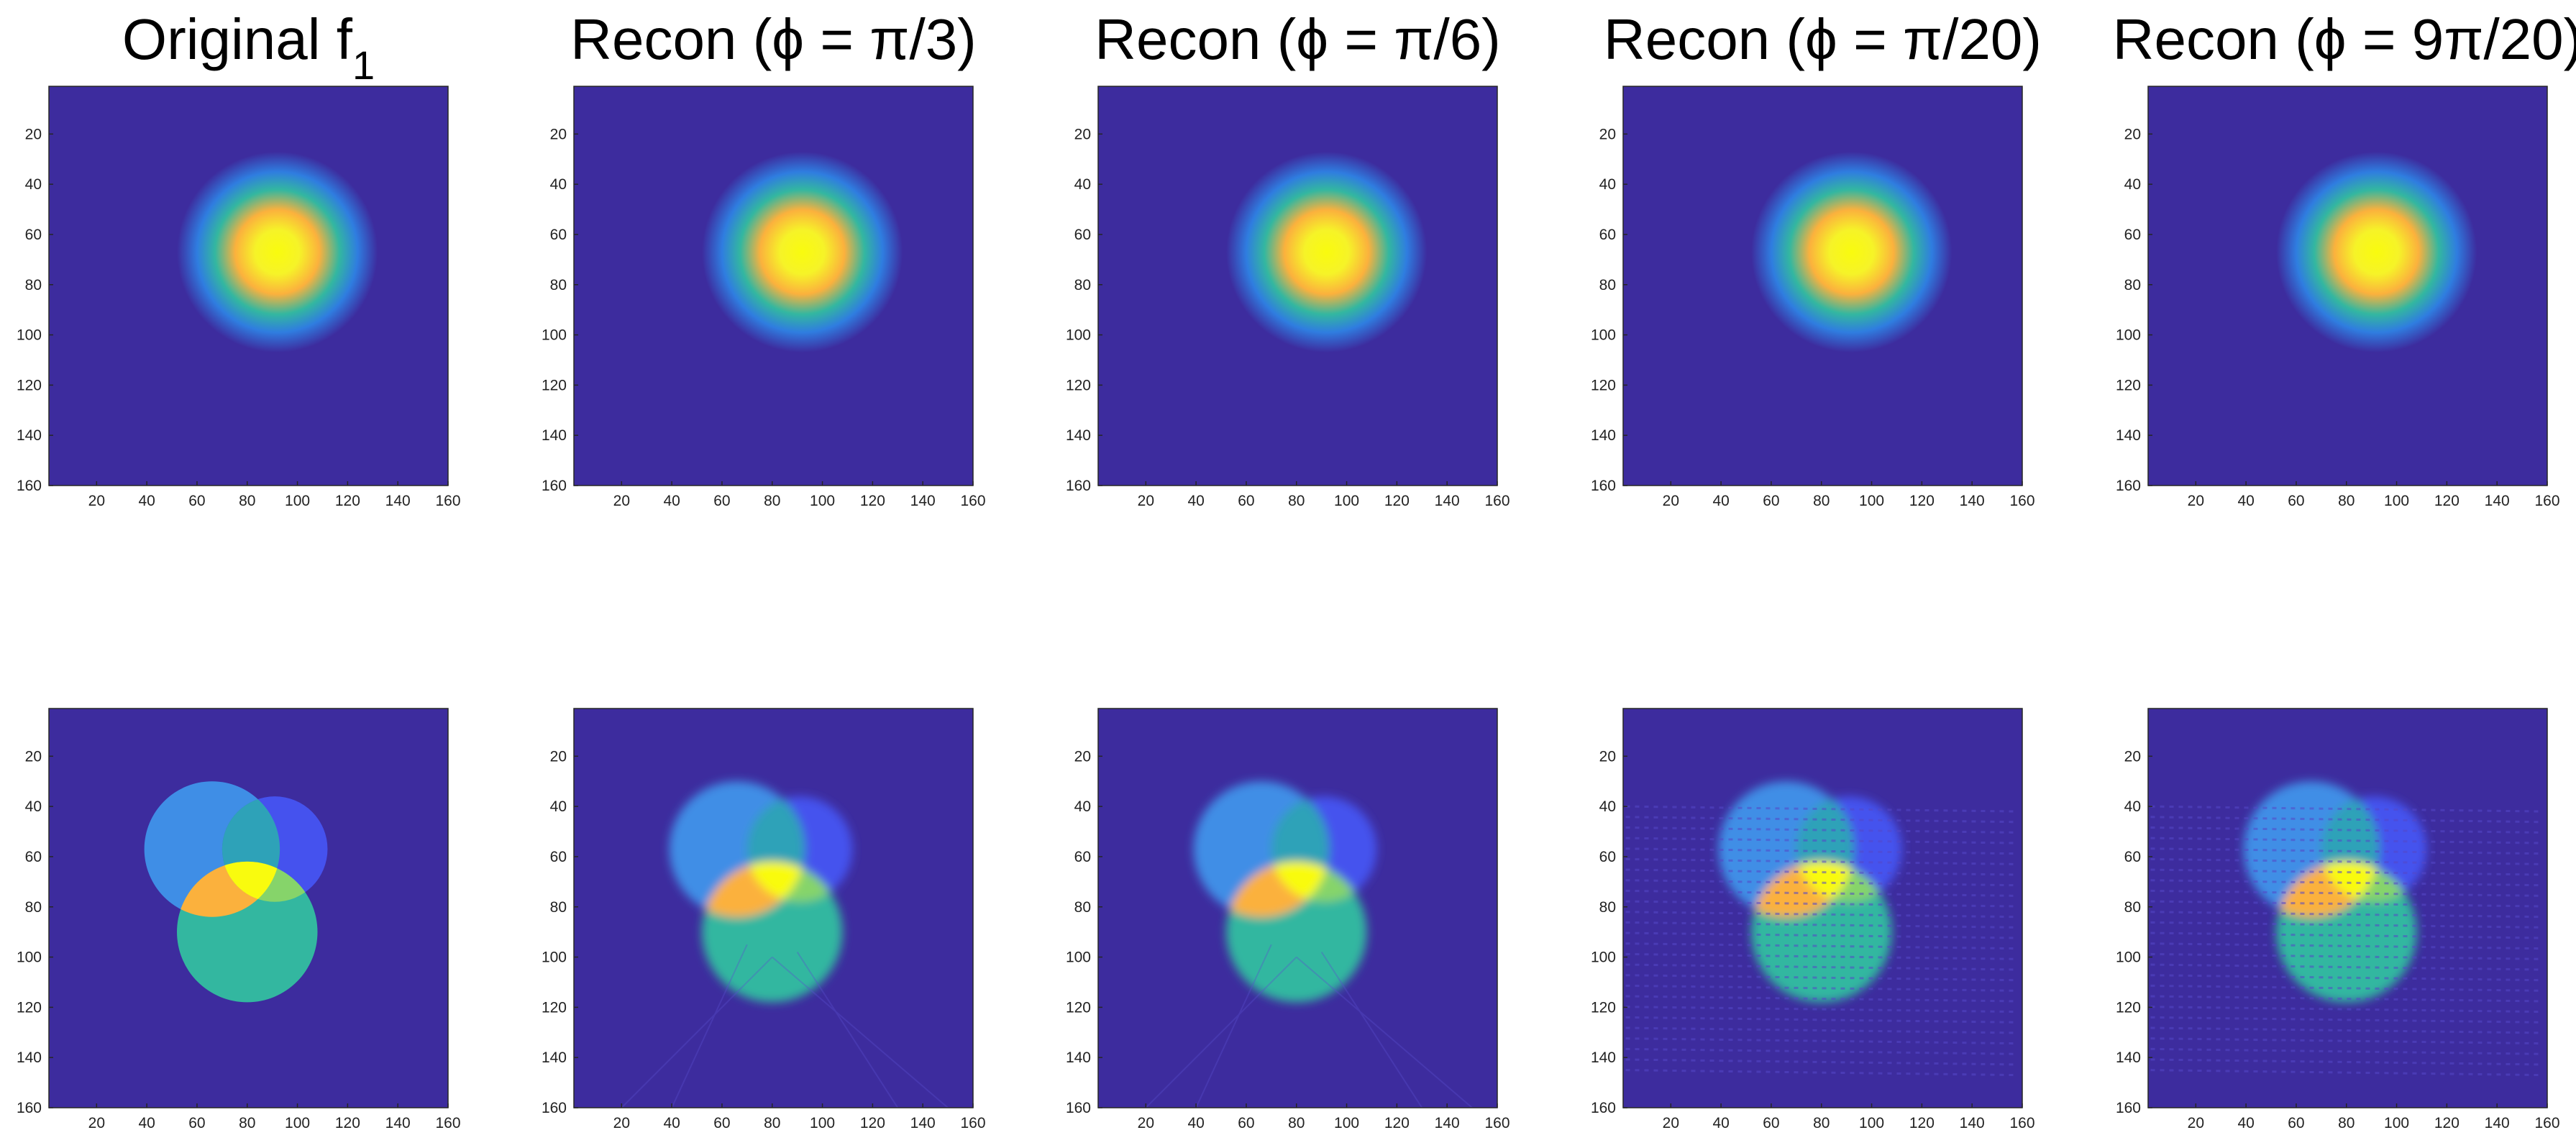  Describe the element at coordinates (1327, 251) in the screenshot. I see `gaussian-disk` at that location.